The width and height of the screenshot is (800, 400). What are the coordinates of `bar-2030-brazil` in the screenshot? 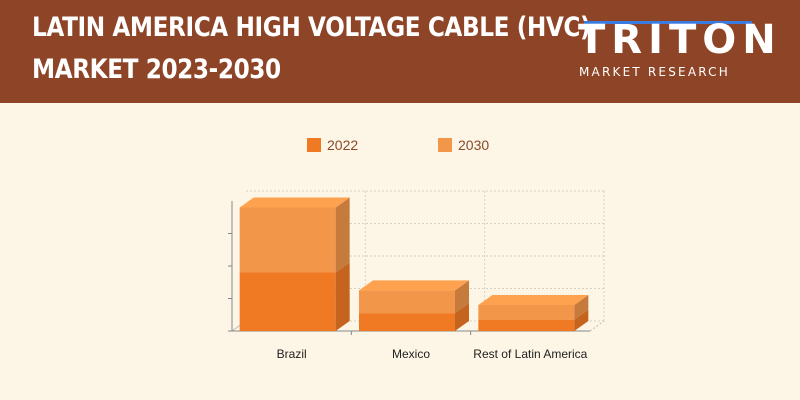 It's located at (287, 240).